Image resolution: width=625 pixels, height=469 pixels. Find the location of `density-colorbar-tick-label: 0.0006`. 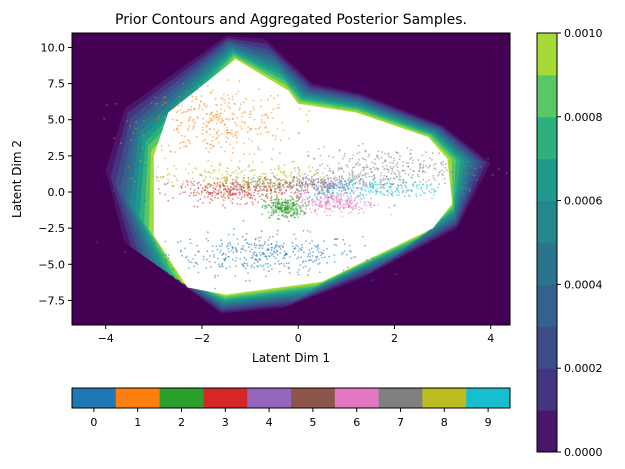

density-colorbar-tick-label: 0.0006 is located at coordinates (583, 201).